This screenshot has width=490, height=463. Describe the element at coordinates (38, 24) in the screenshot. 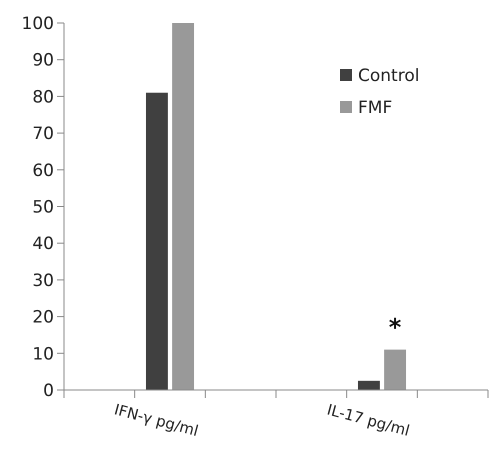

I see `y-tick-label: 100` at that location.